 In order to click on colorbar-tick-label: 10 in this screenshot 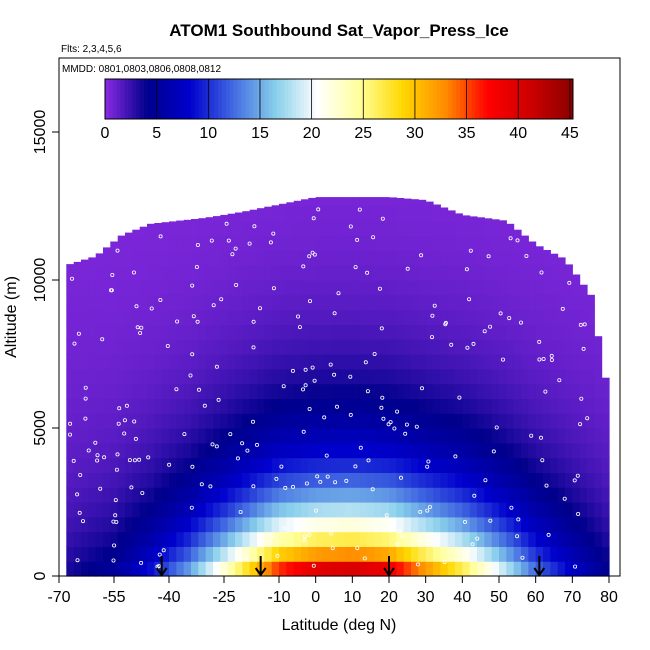, I will do `click(208, 133)`.